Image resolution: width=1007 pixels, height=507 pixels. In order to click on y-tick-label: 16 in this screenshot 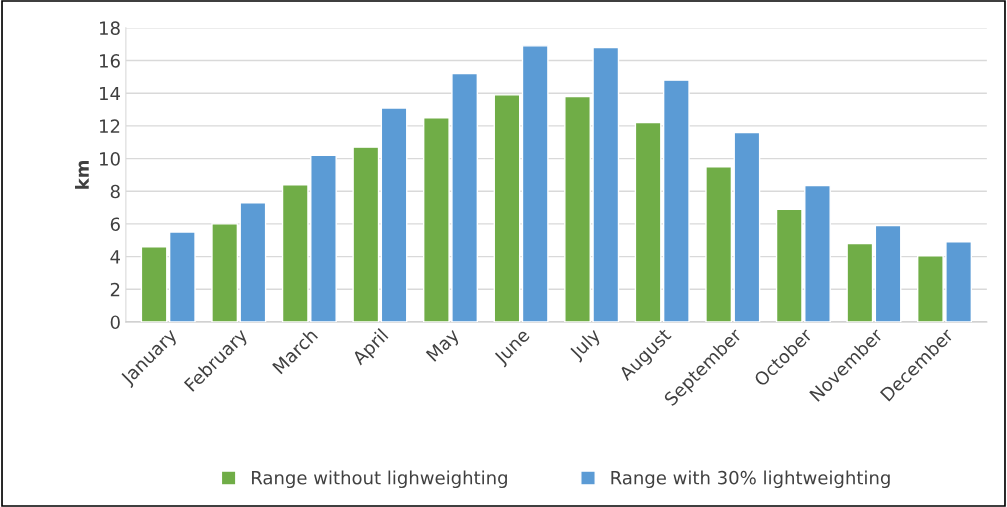, I will do `click(110, 61)`.